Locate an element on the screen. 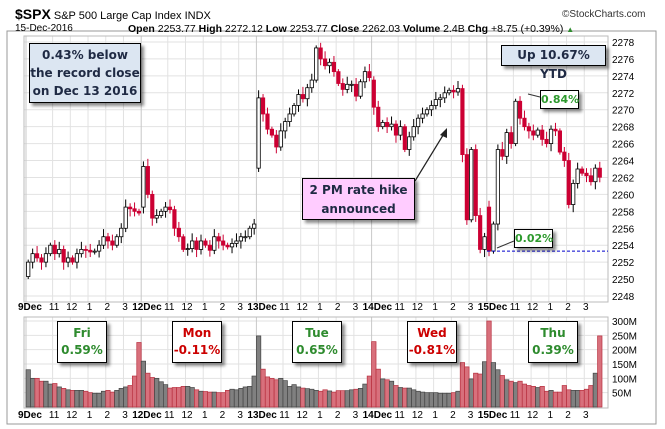 The width and height of the screenshot is (665, 429). close-label: Close is located at coordinates (345, 29).